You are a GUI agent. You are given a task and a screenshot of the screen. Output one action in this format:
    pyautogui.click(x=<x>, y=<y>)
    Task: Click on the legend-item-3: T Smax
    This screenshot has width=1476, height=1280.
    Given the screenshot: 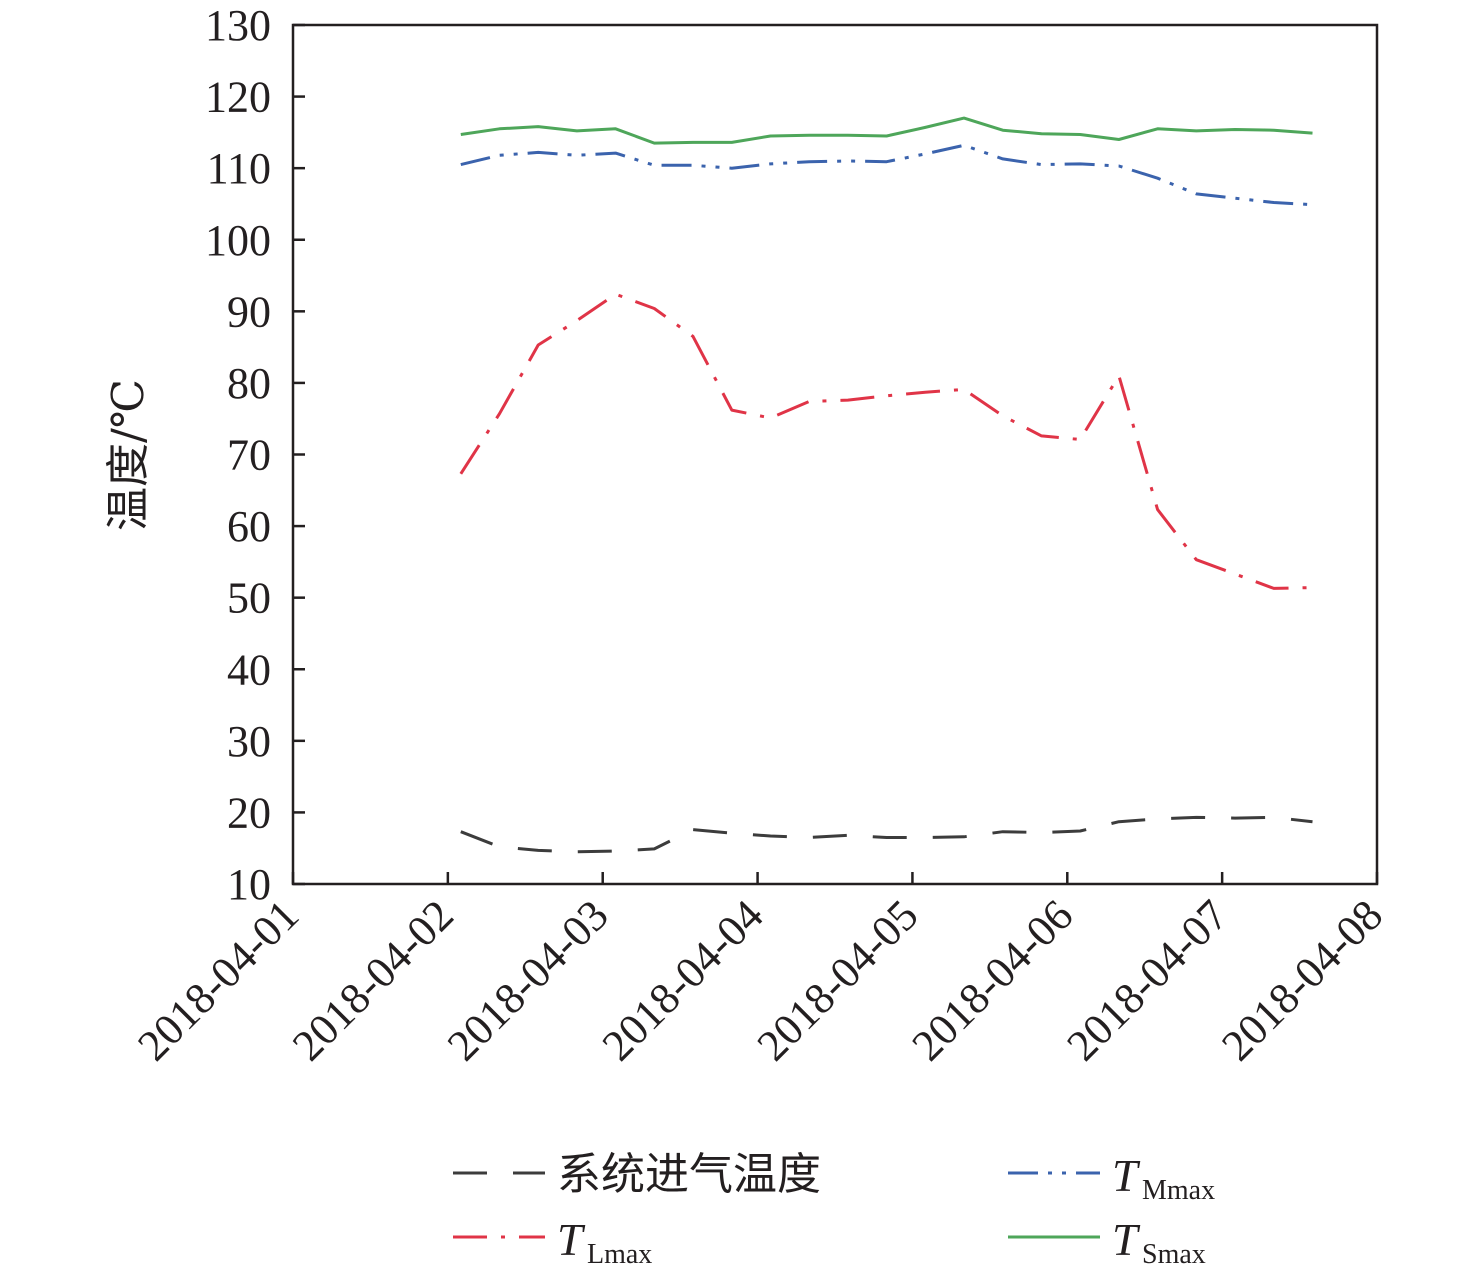 What is the action you would take?
    pyautogui.click(x=1107, y=1242)
    